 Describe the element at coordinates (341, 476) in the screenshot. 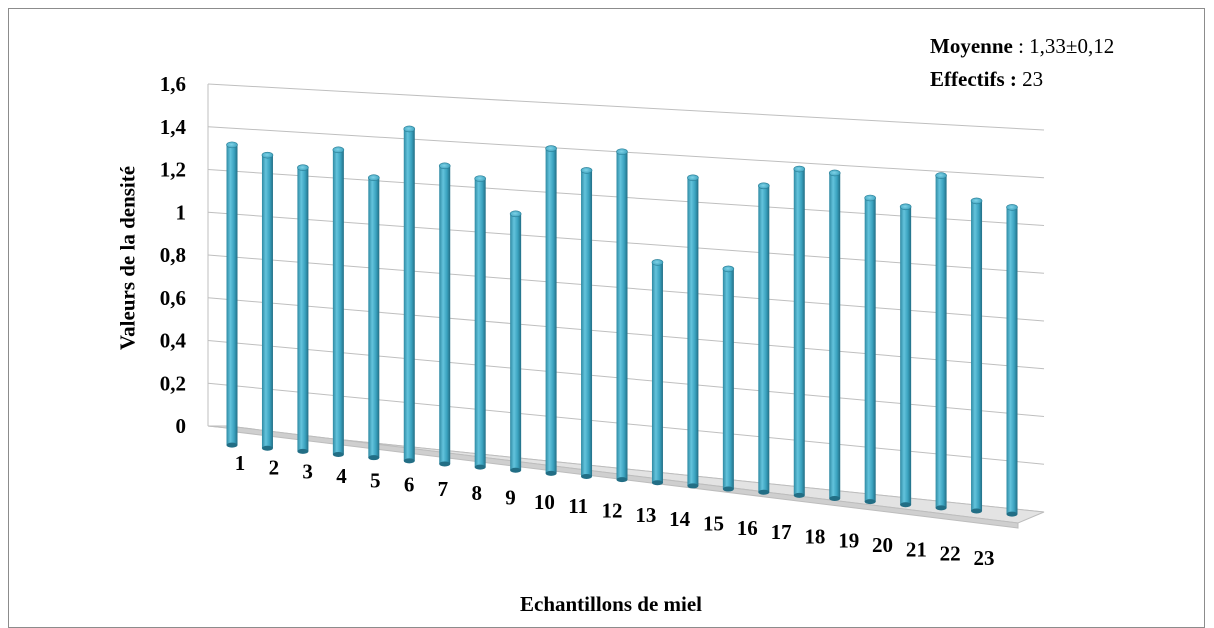

I see `x-tick-label: 4` at that location.